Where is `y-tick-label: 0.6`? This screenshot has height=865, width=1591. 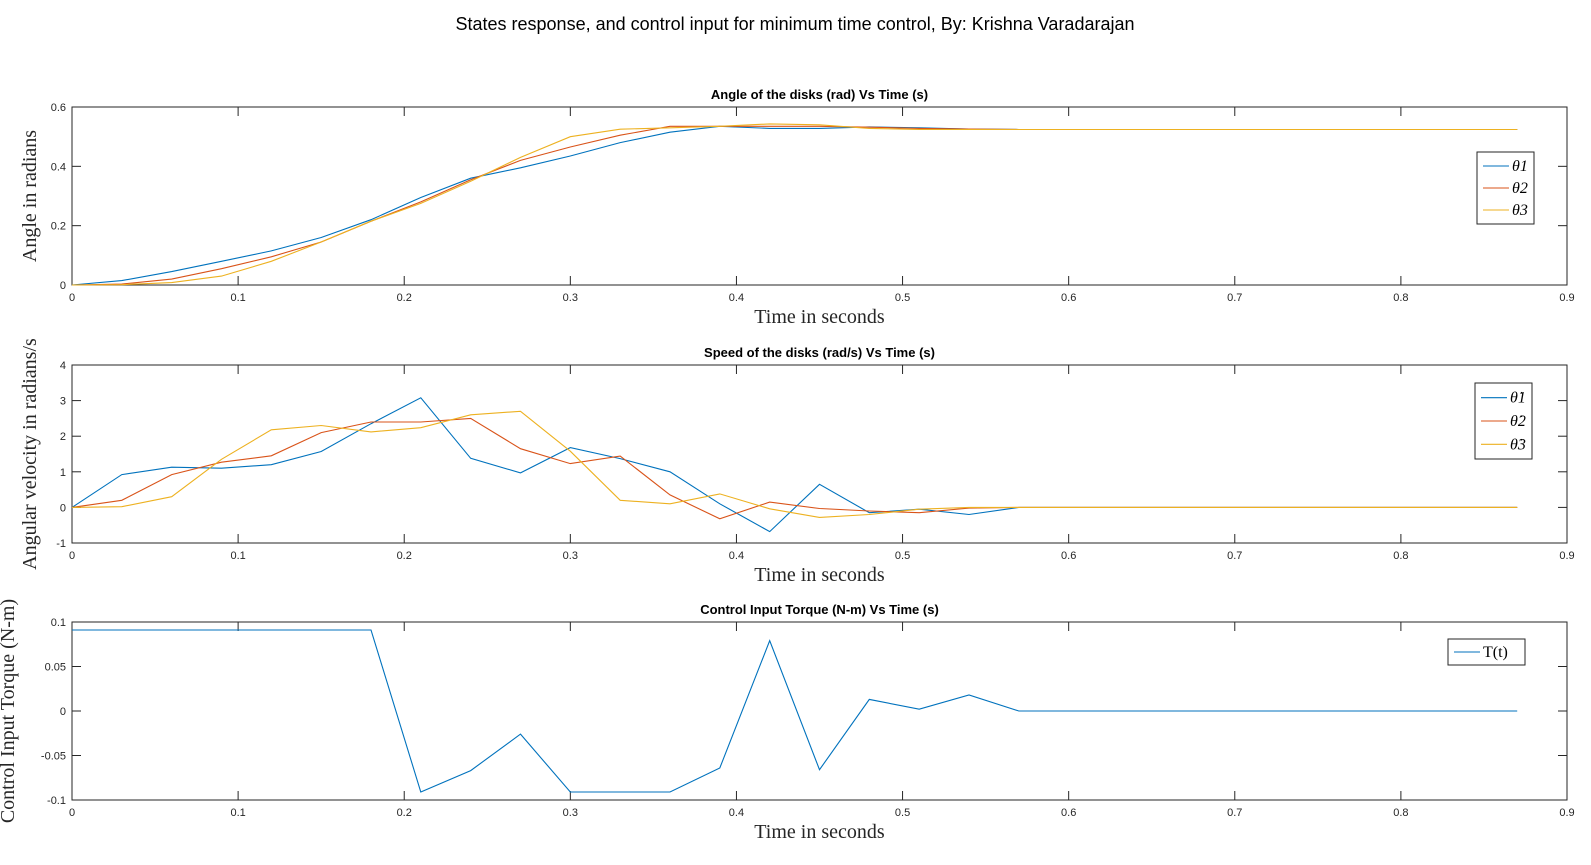 y-tick-label: 0.6 is located at coordinates (58, 108).